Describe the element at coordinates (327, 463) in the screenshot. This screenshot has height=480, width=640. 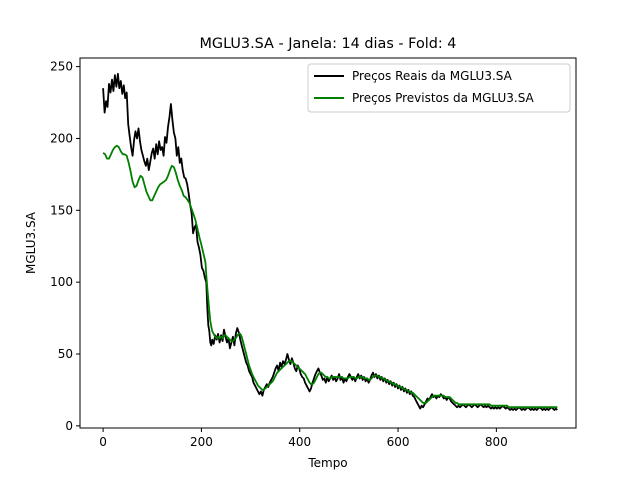
I see `x-axis-title: Tempo` at that location.